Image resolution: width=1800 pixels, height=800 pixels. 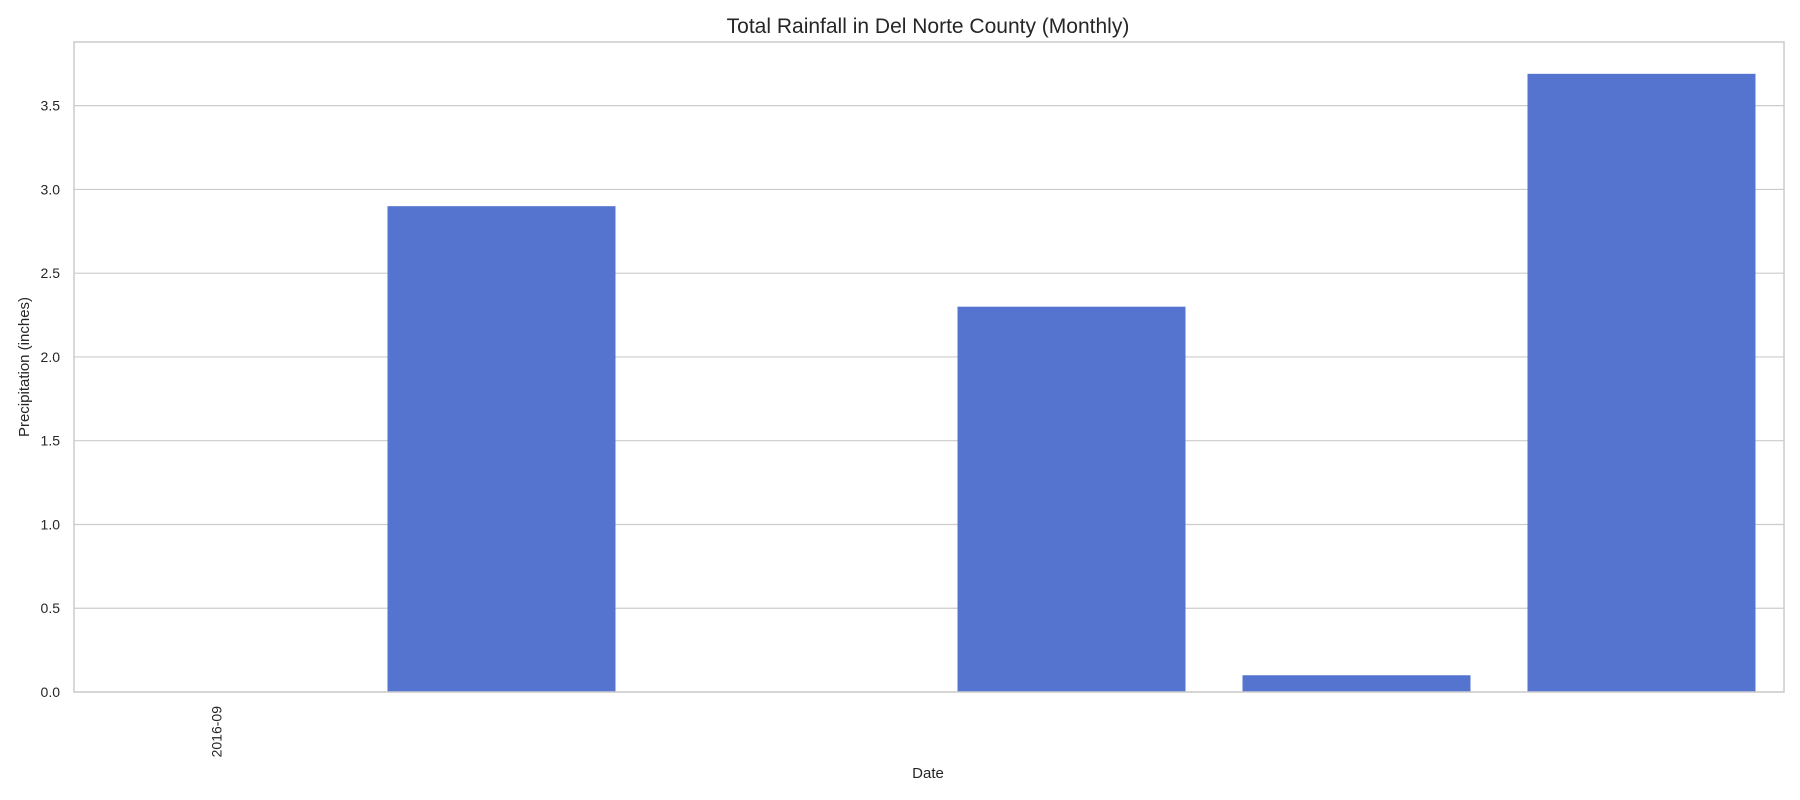 What do you see at coordinates (51, 189) in the screenshot?
I see `y-tick-label: 3.0` at bounding box center [51, 189].